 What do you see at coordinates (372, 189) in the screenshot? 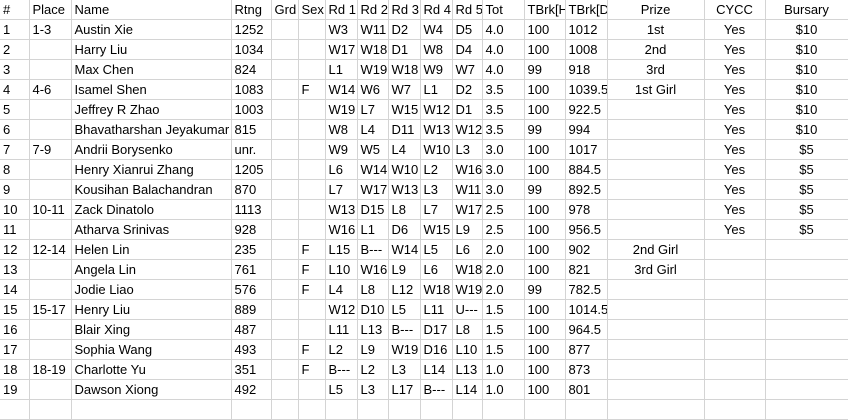
I see `cell-rd2: W17` at bounding box center [372, 189].